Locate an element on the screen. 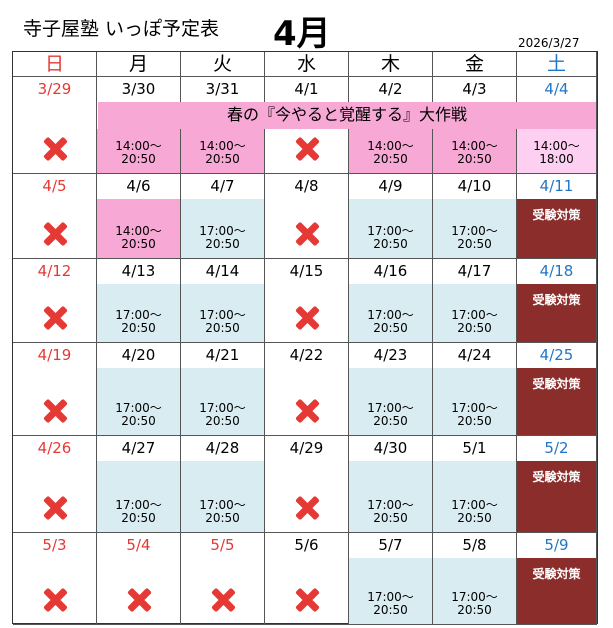 This screenshot has width=613, height=628. day-cell: 4/22 is located at coordinates (307, 389).